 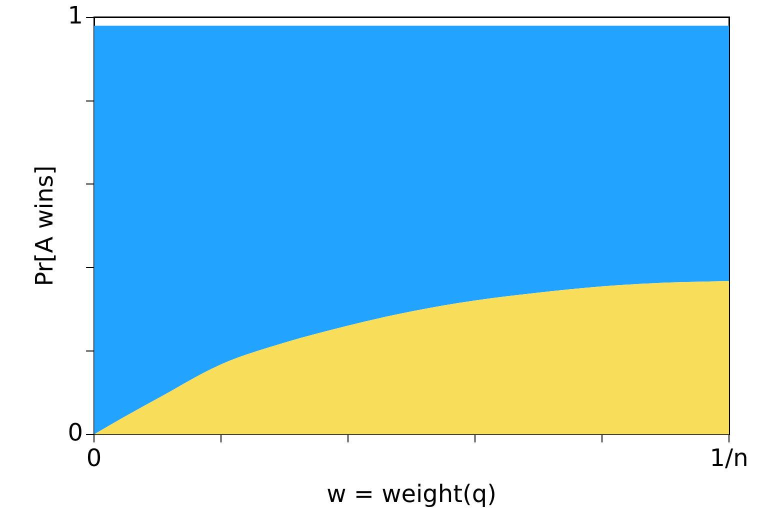 I want to click on y-tick-label: 1, so click(x=76, y=16).